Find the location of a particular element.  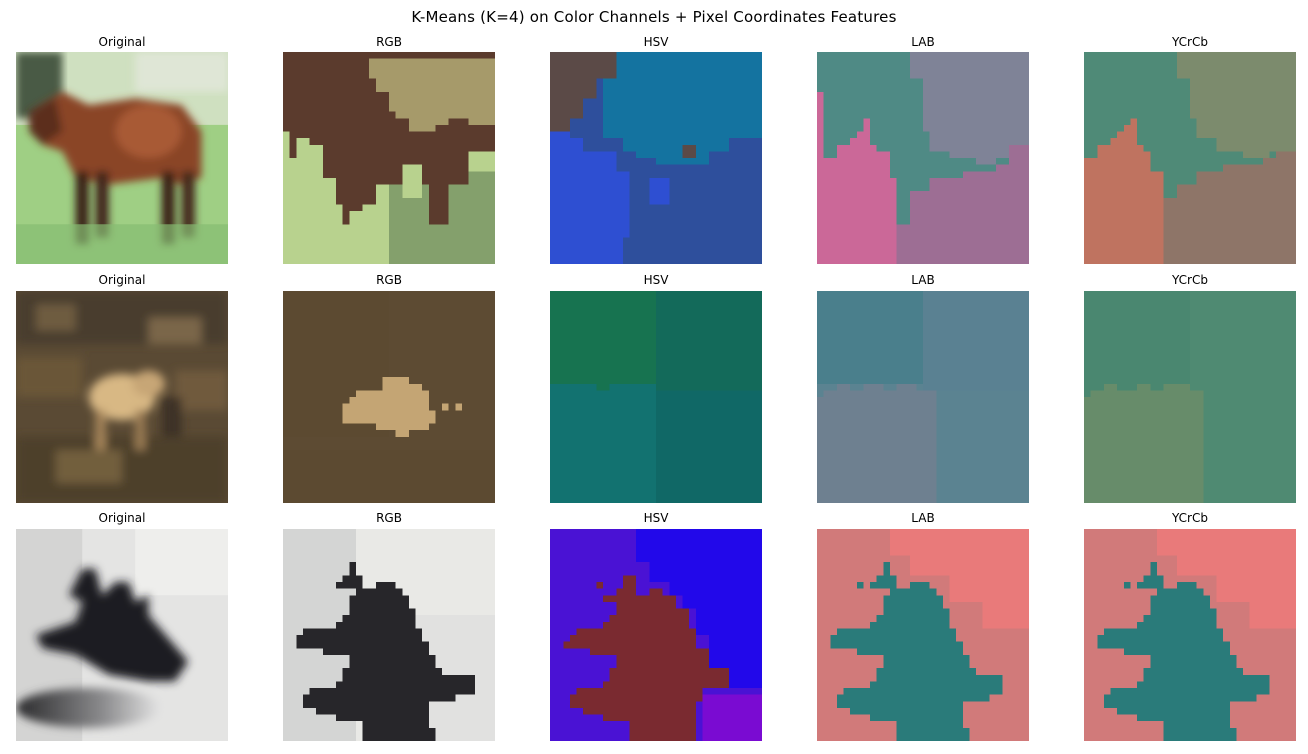

segmentation-hsv-horse is located at coordinates (656, 158).